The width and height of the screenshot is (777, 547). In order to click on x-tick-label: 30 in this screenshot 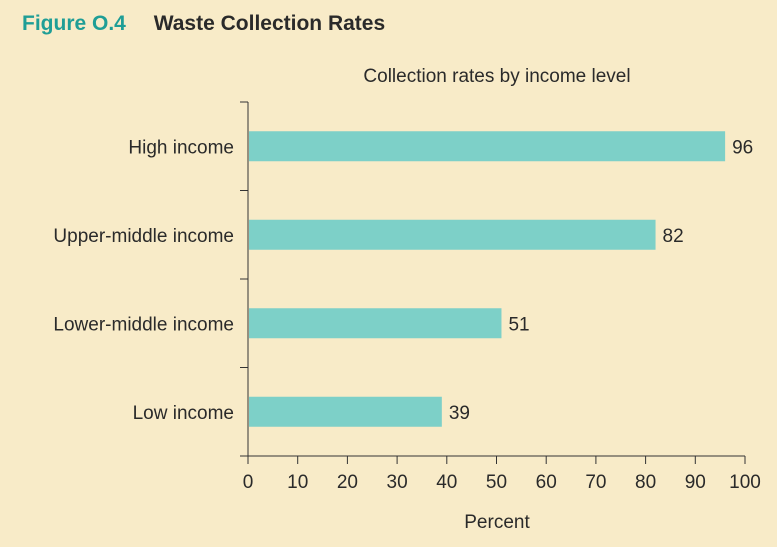, I will do `click(397, 482)`.